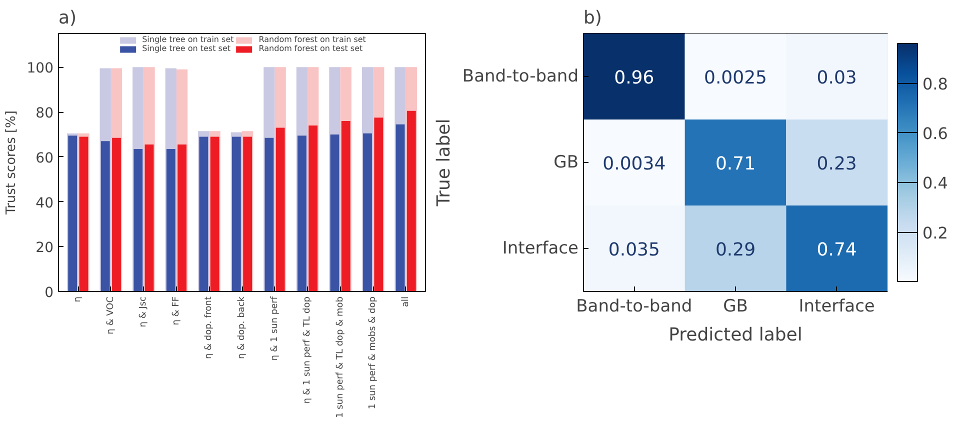  I want to click on x-tick-label: η & VOC, so click(111, 315).